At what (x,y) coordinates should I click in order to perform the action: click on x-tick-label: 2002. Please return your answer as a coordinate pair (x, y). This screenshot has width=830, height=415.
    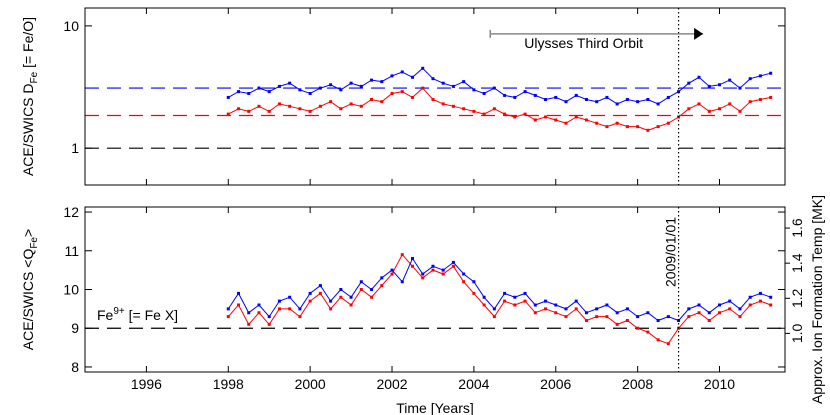
    Looking at the image, I should click on (391, 384).